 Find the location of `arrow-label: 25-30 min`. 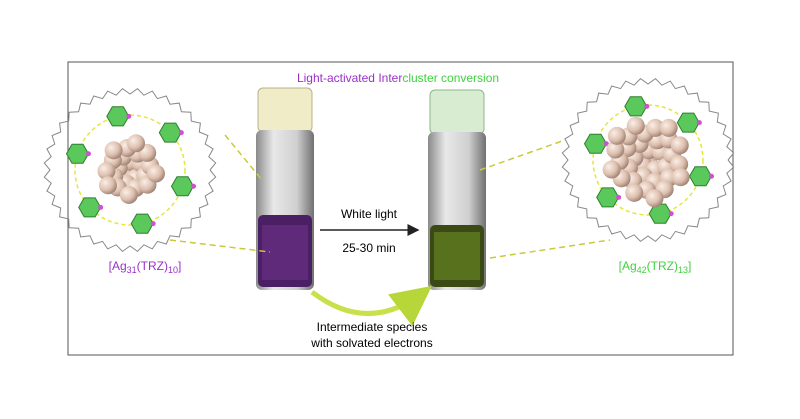

arrow-label: 25-30 min is located at coordinates (368, 248).